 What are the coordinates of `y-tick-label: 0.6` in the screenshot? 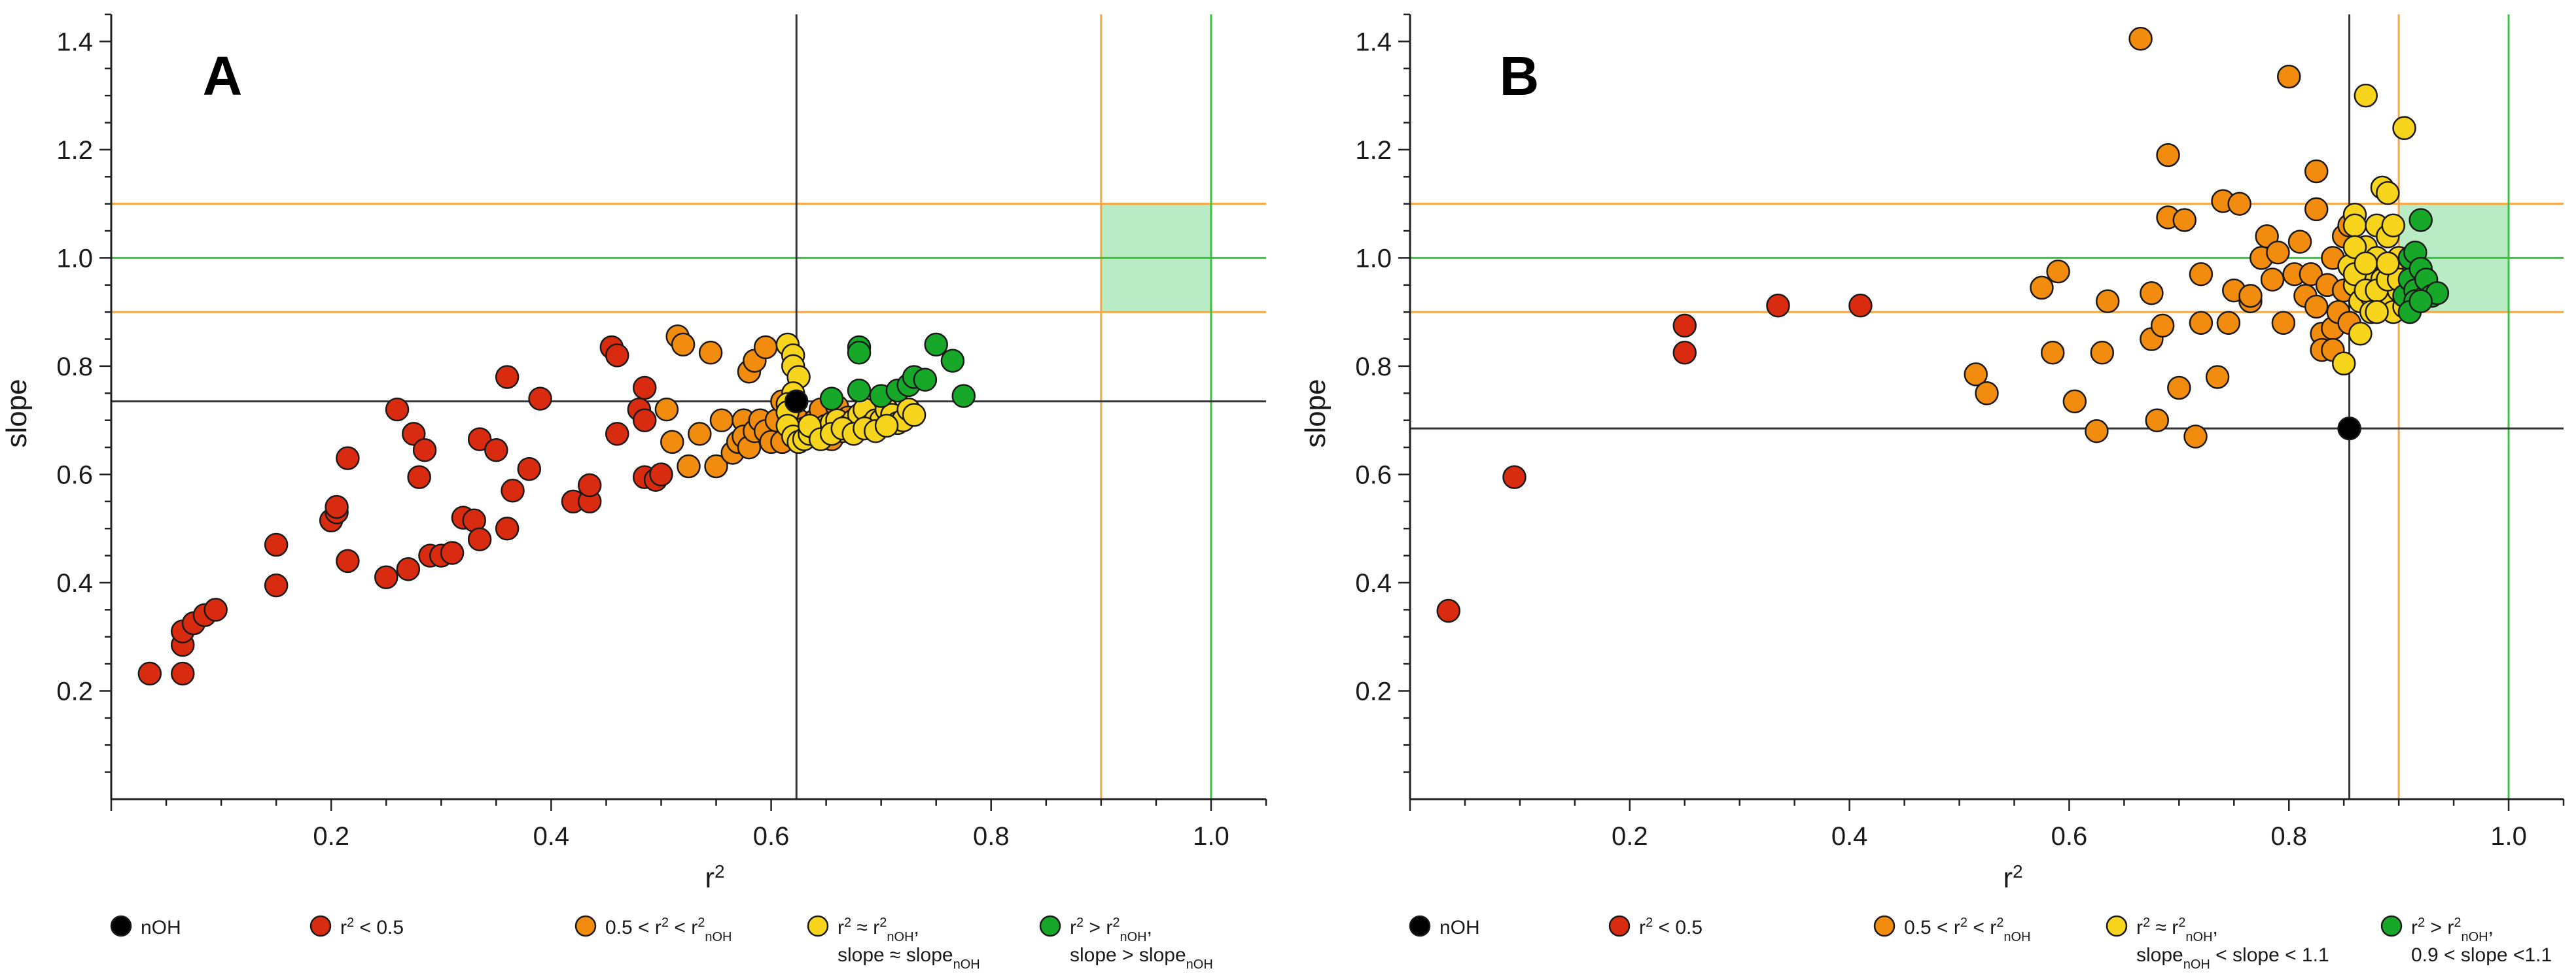 It's located at (74, 475).